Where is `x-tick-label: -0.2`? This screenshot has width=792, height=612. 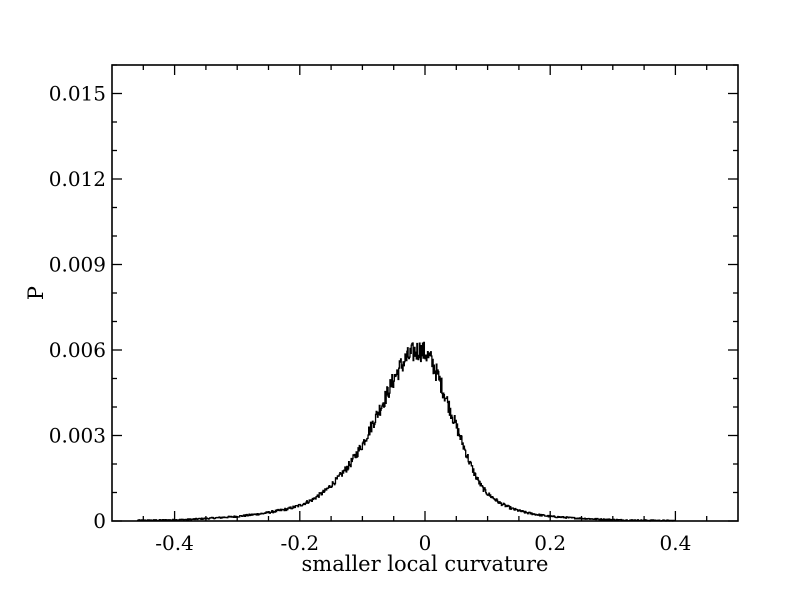
x-tick-label: -0.2 is located at coordinates (300, 543).